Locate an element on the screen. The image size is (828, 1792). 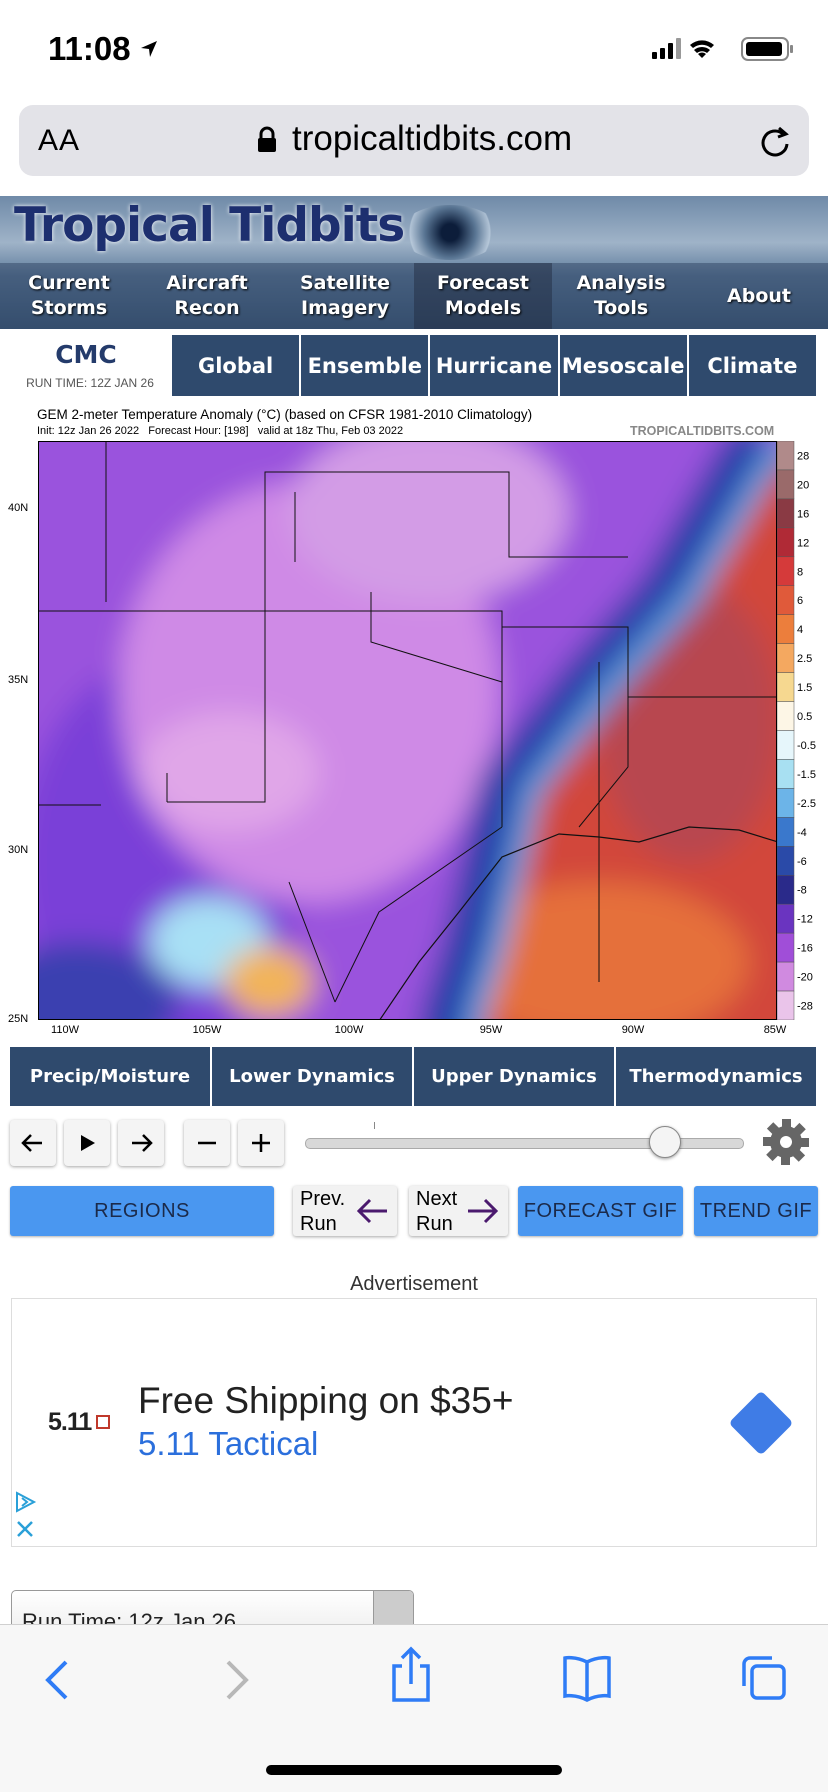
colorbar-label: 1.5 is located at coordinates (804, 688).